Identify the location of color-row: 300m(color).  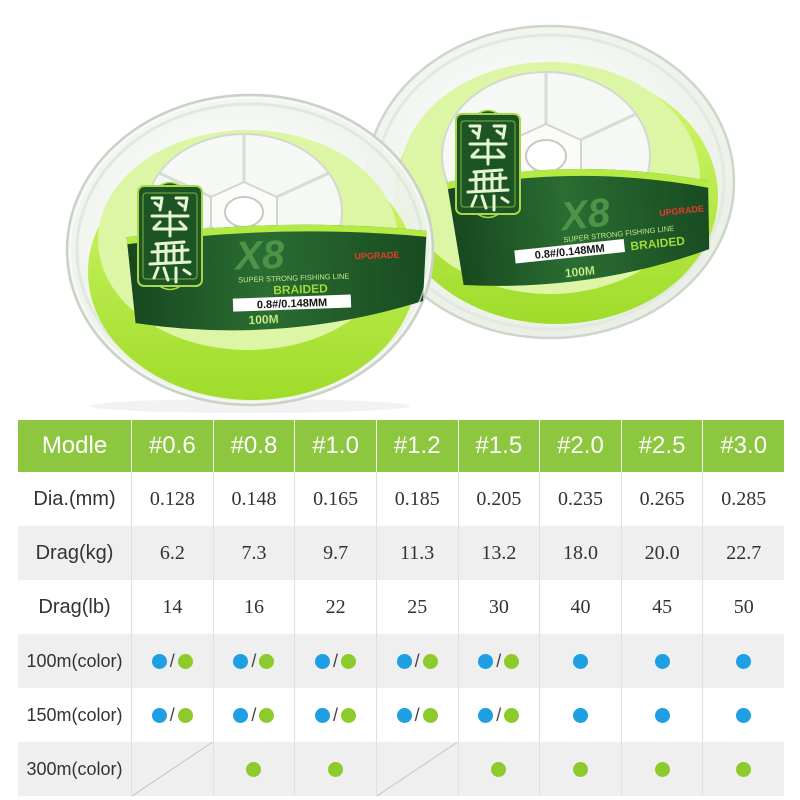
(401, 769).